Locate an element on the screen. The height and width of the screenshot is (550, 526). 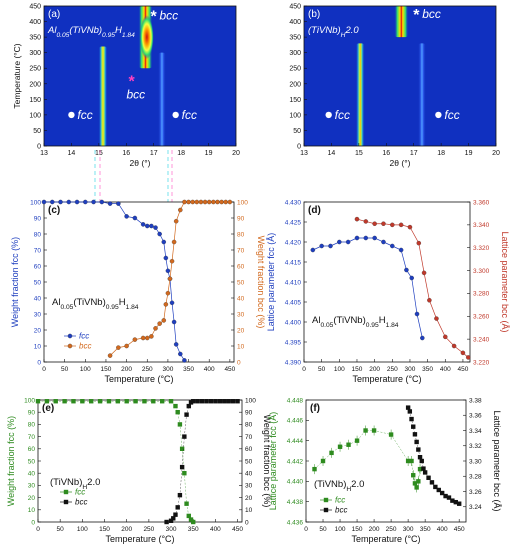
y-tick-label-left: 4.400 is located at coordinates (293, 322).